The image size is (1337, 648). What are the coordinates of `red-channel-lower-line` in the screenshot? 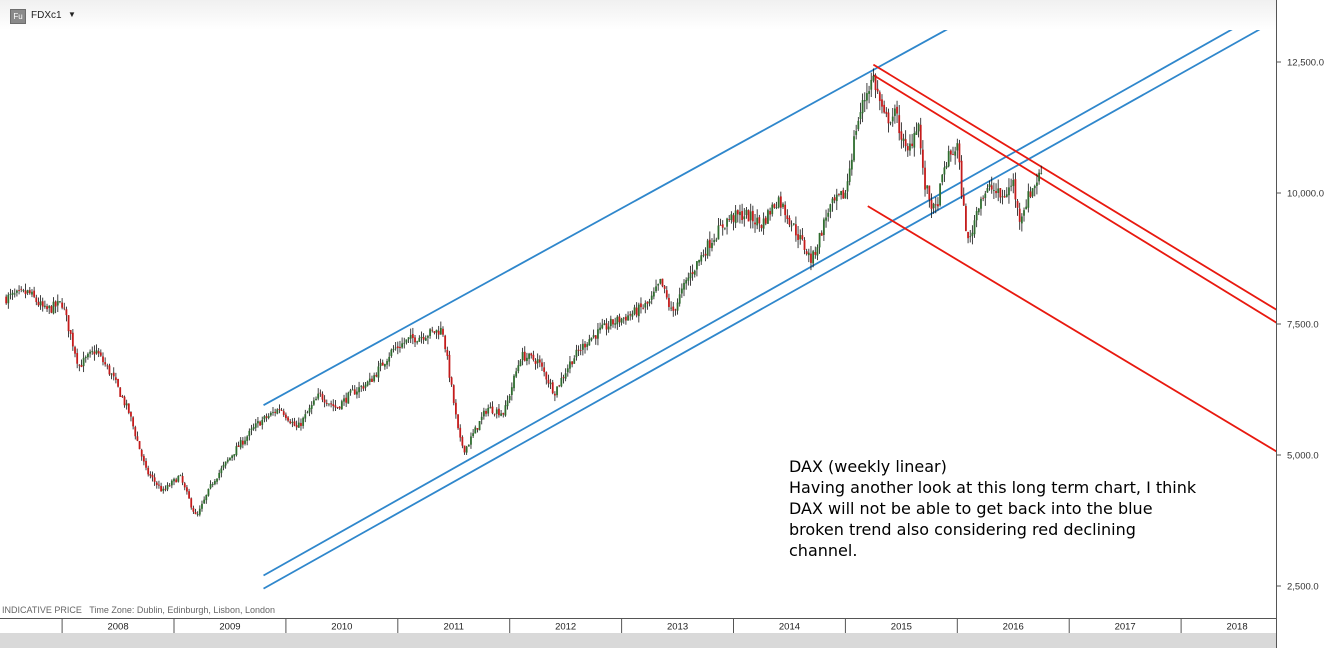 It's located at (1085, 336).